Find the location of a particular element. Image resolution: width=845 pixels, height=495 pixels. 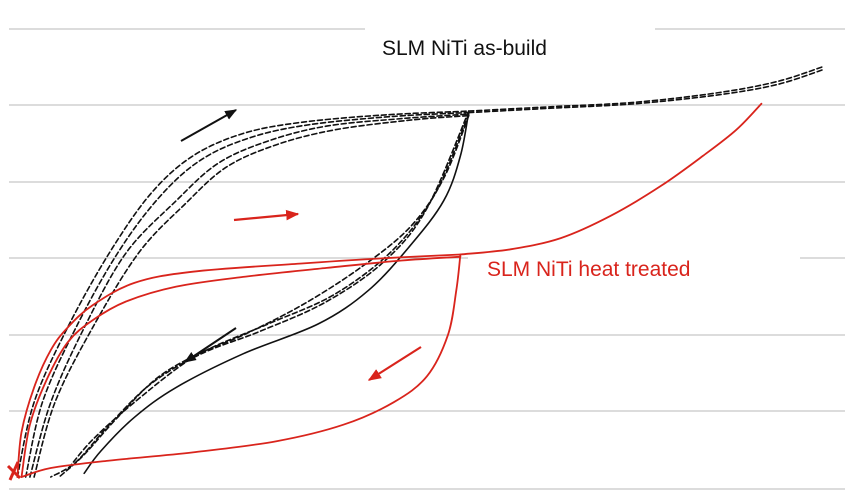

annotation-heat-treated: SLM NiTi heat treated is located at coordinates (588, 269).